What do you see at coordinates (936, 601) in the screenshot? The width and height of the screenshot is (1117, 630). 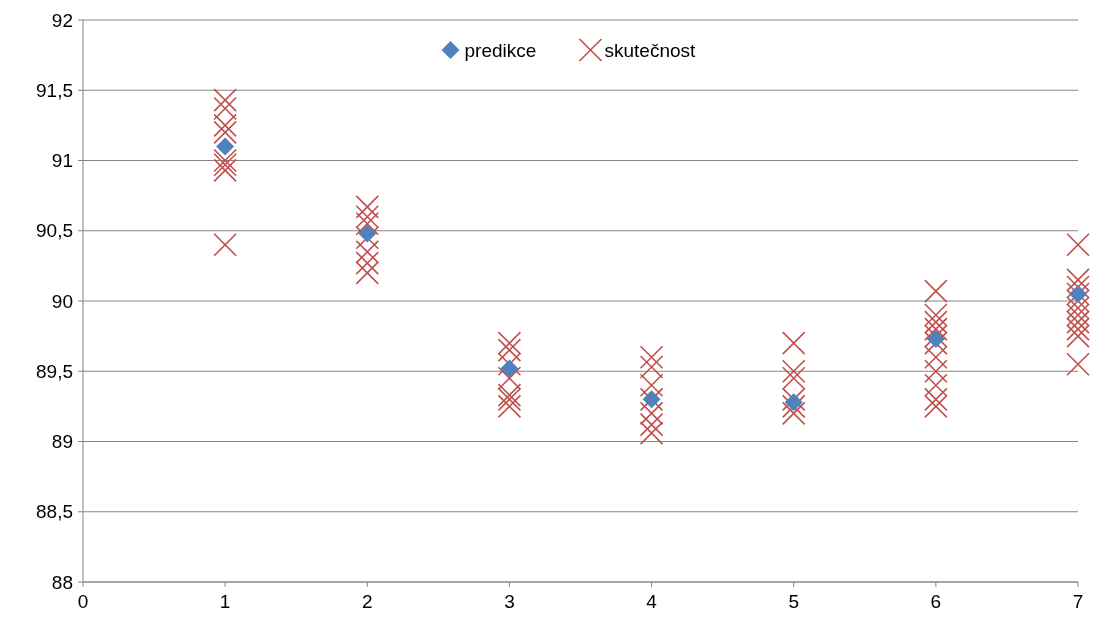 I see `x-tick-label: 6` at bounding box center [936, 601].